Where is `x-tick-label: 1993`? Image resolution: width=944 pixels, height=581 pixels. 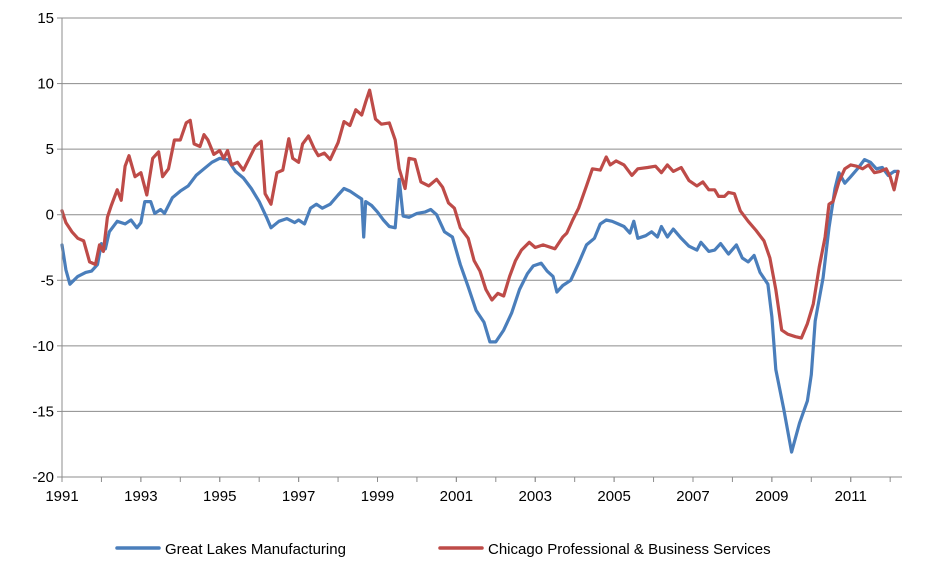 x-tick-label: 1993 is located at coordinates (140, 496).